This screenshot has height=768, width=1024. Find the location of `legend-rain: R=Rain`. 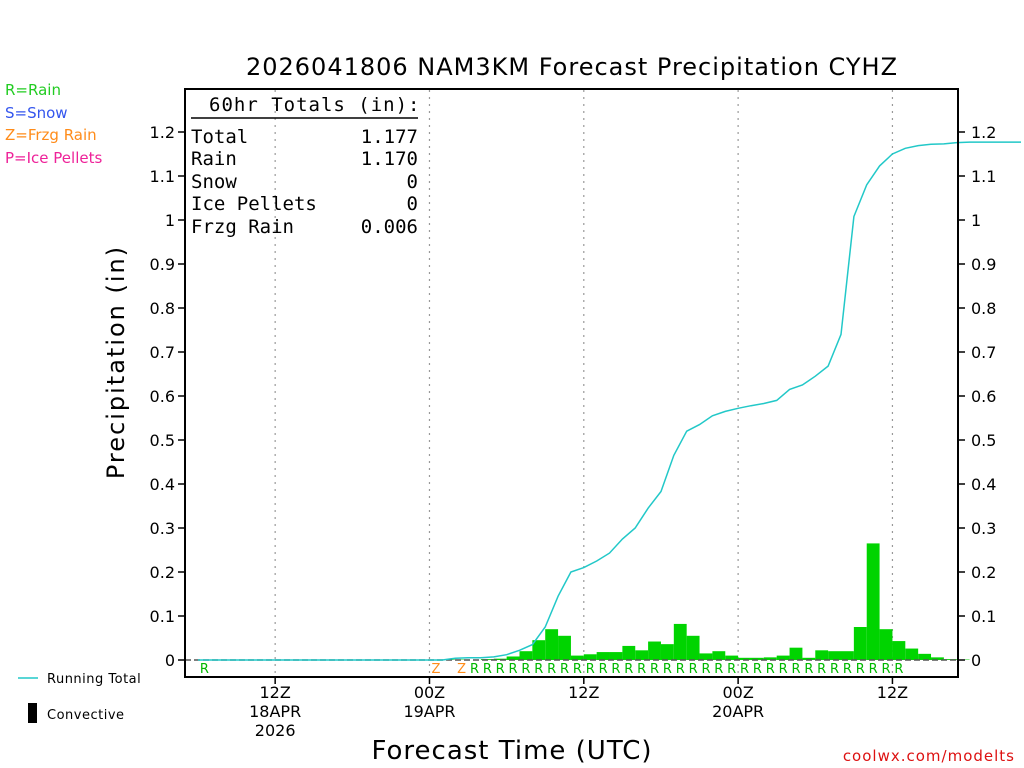

legend-rain: R=Rain is located at coordinates (33, 90).